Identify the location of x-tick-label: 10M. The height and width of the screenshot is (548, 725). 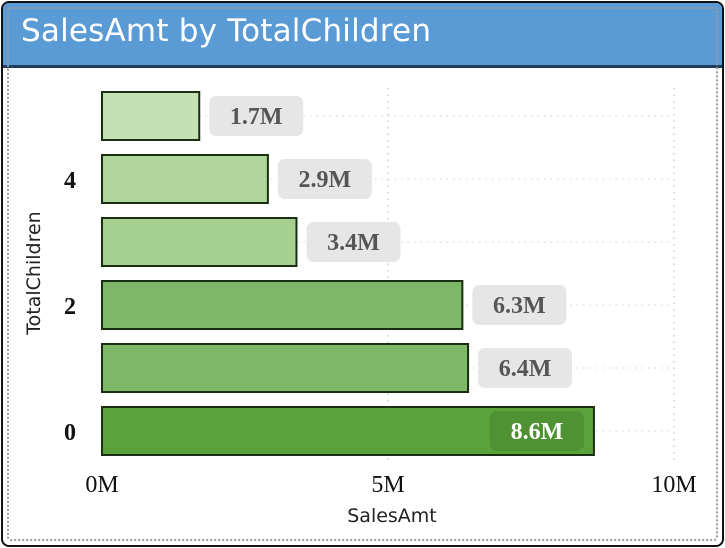
(673, 485).